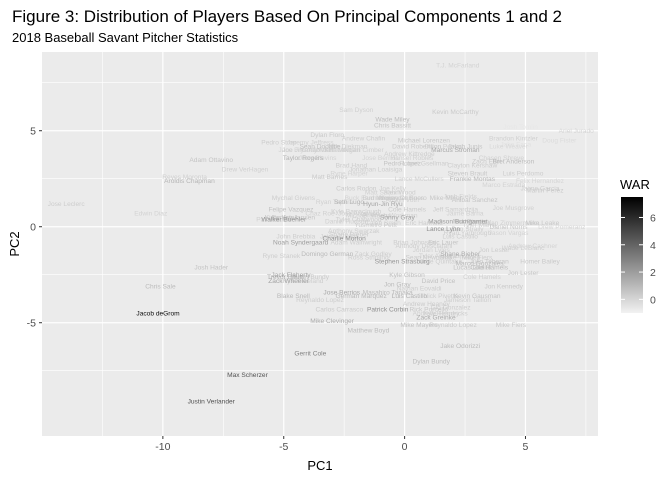 The width and height of the screenshot is (672, 480). What do you see at coordinates (282, 217) in the screenshot?
I see `point-label: Kirby Yates` at bounding box center [282, 217].